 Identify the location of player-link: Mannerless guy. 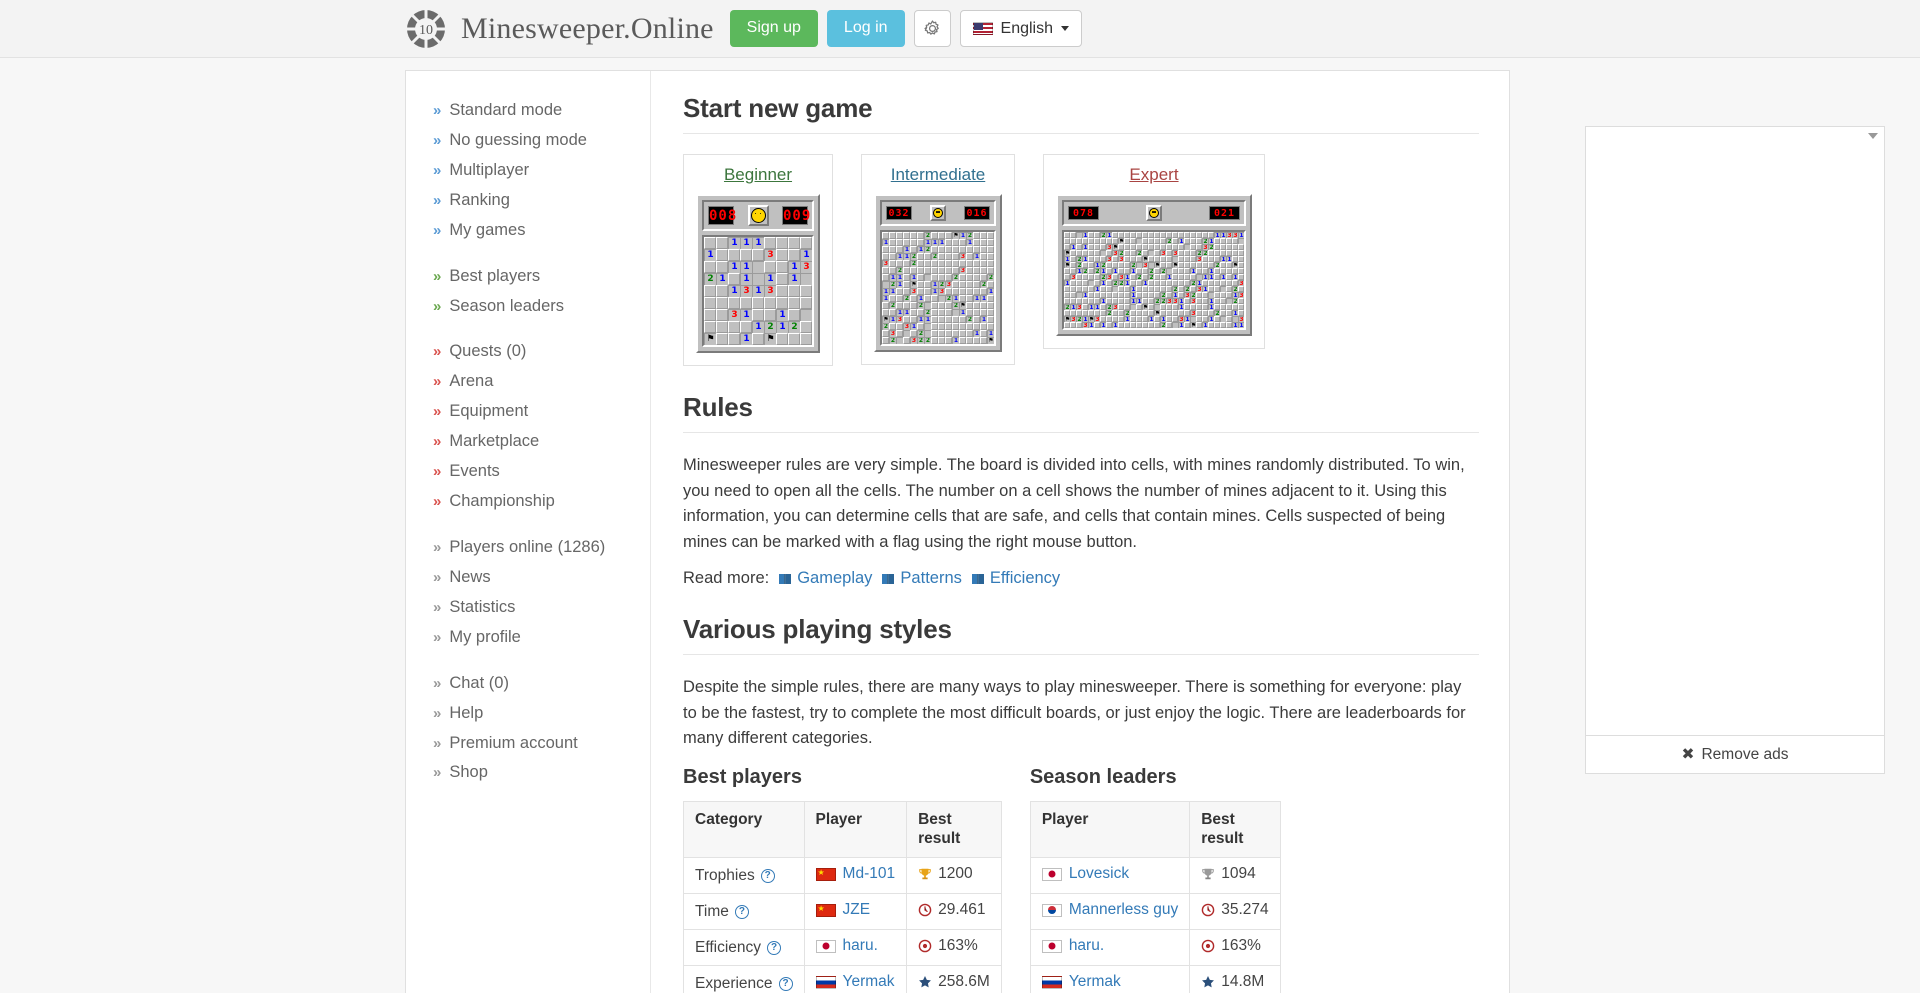
(1123, 910).